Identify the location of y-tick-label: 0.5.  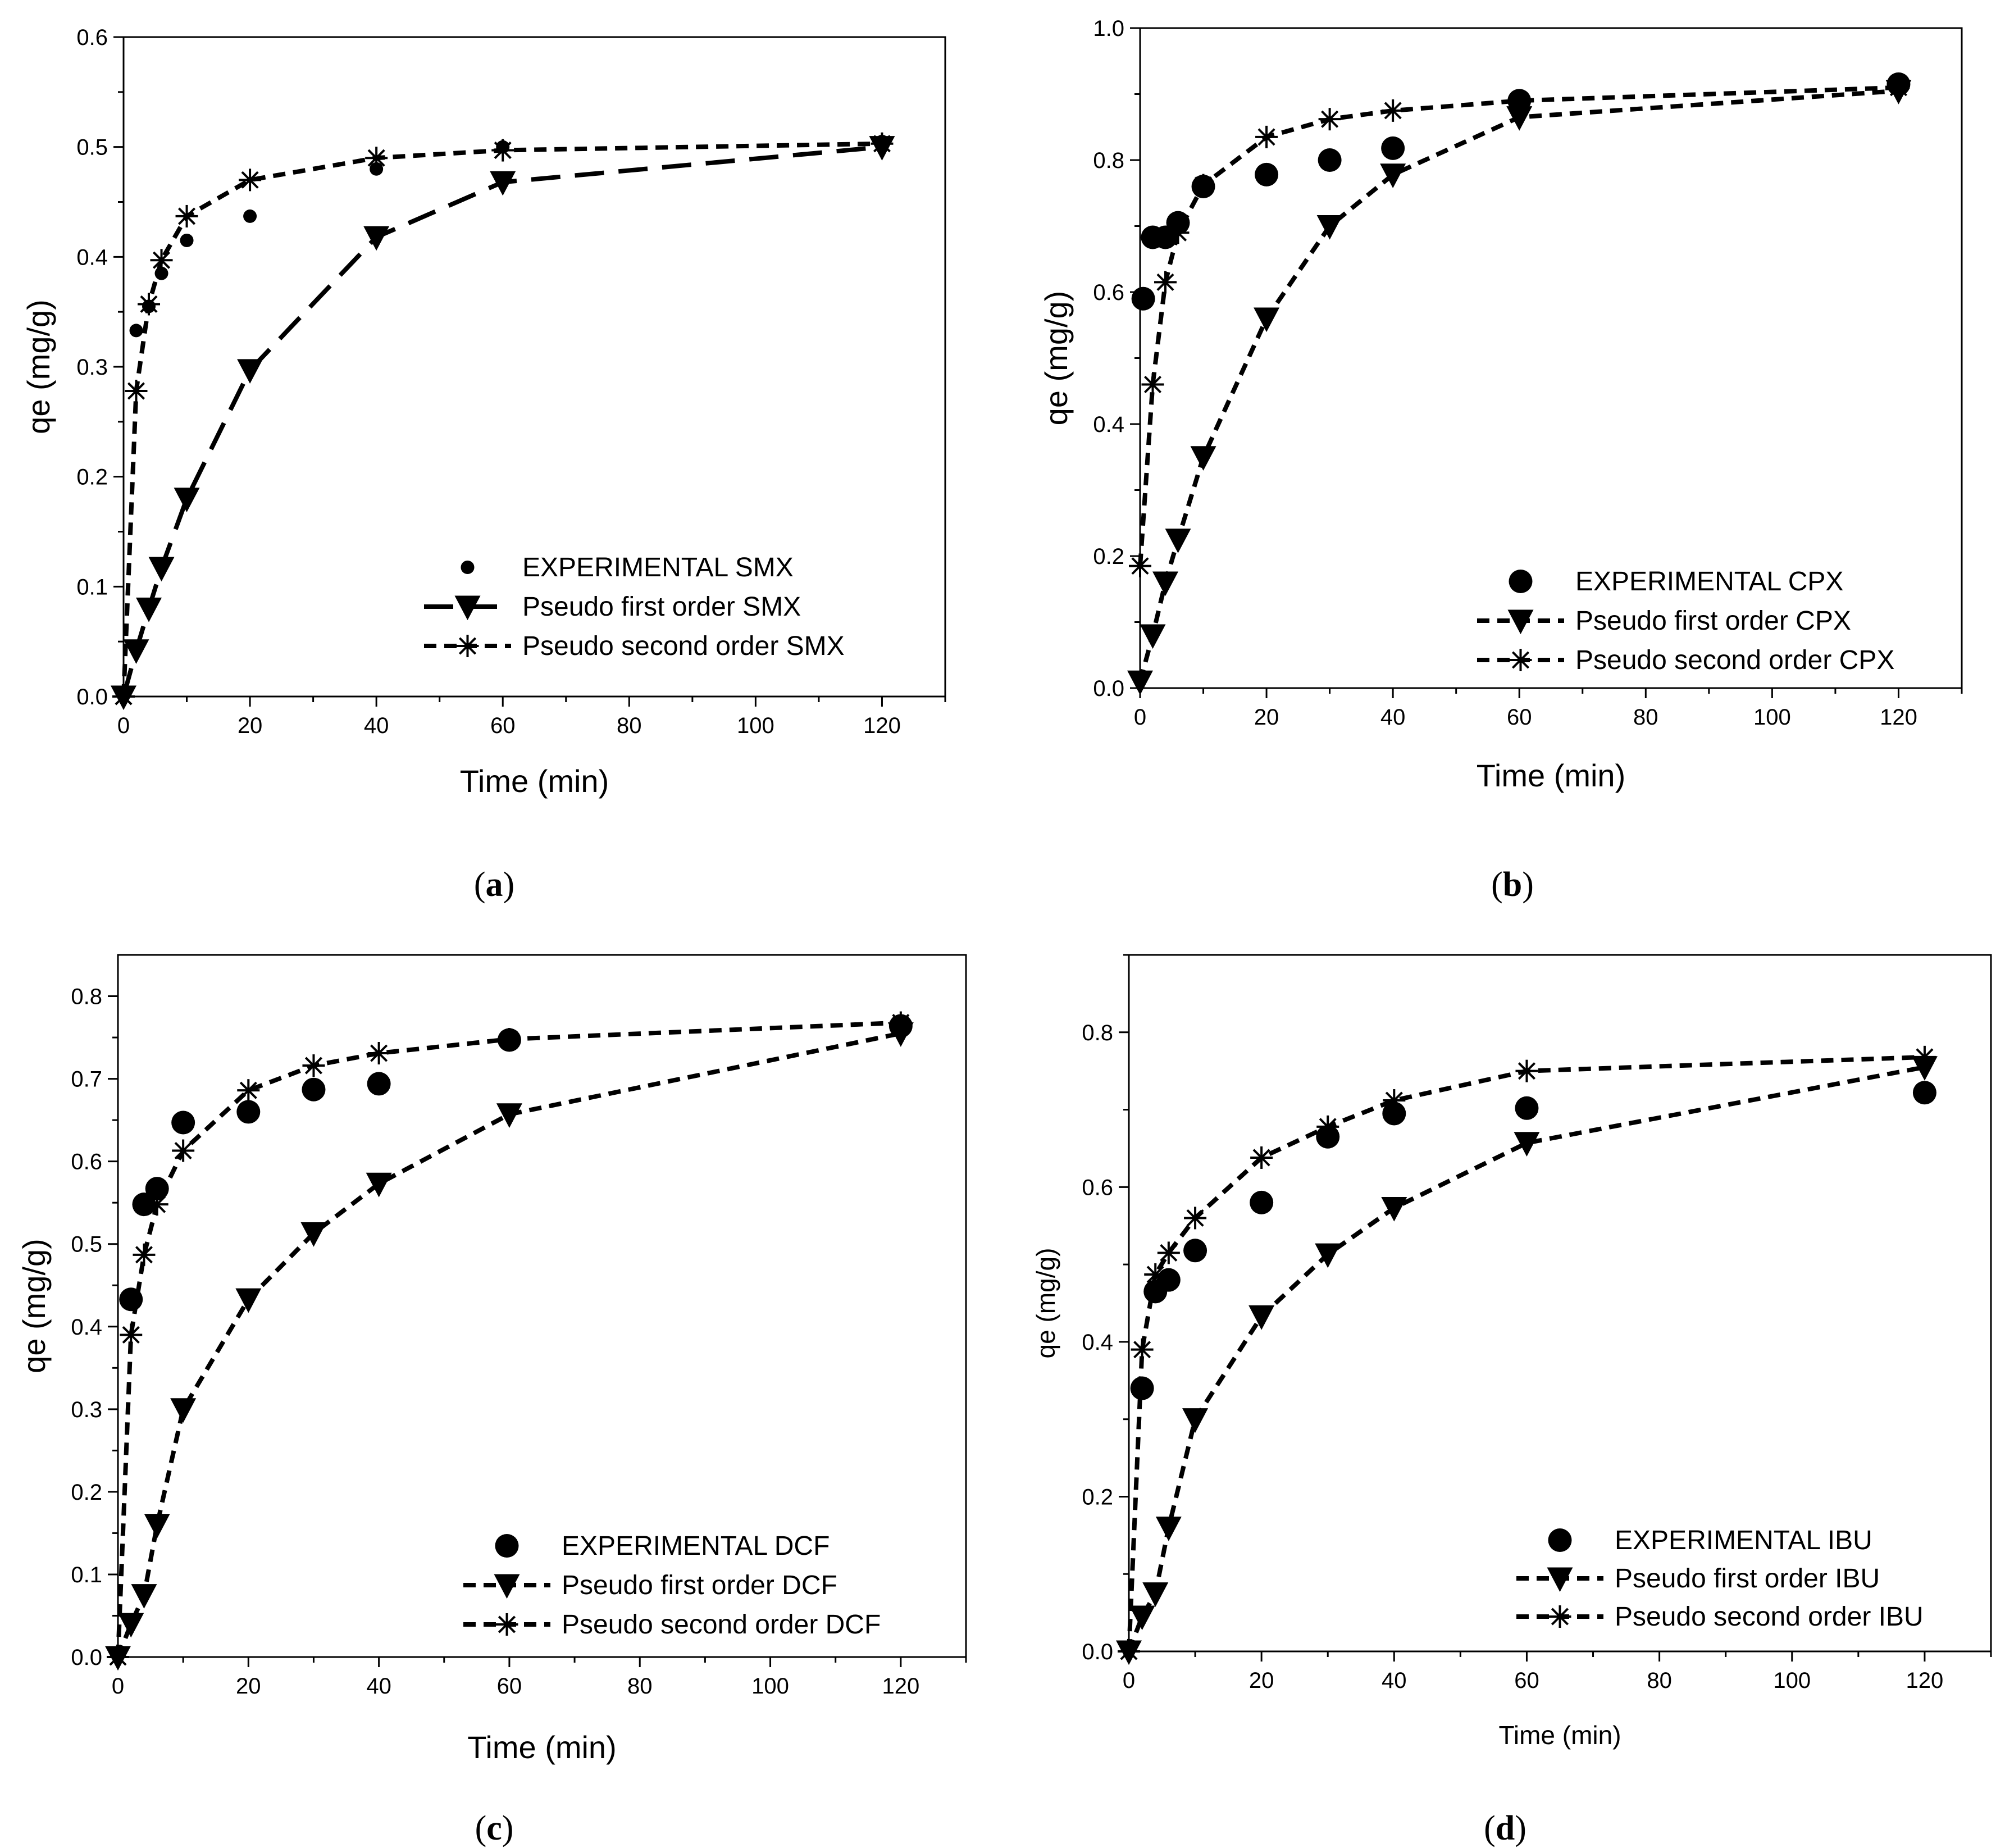
(92, 147).